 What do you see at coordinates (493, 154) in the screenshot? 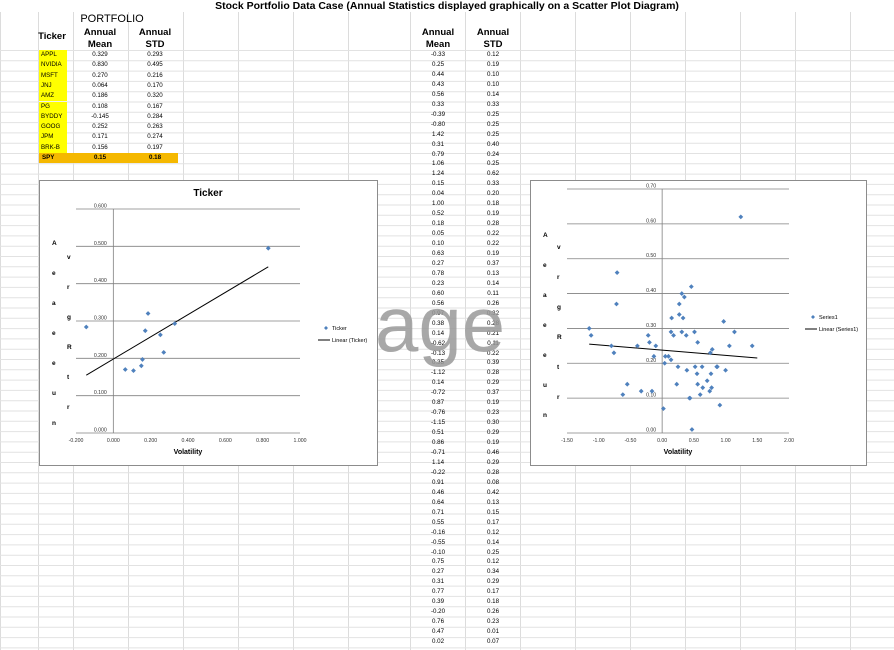
I see `rand-std-cell: 0.24` at bounding box center [493, 154].